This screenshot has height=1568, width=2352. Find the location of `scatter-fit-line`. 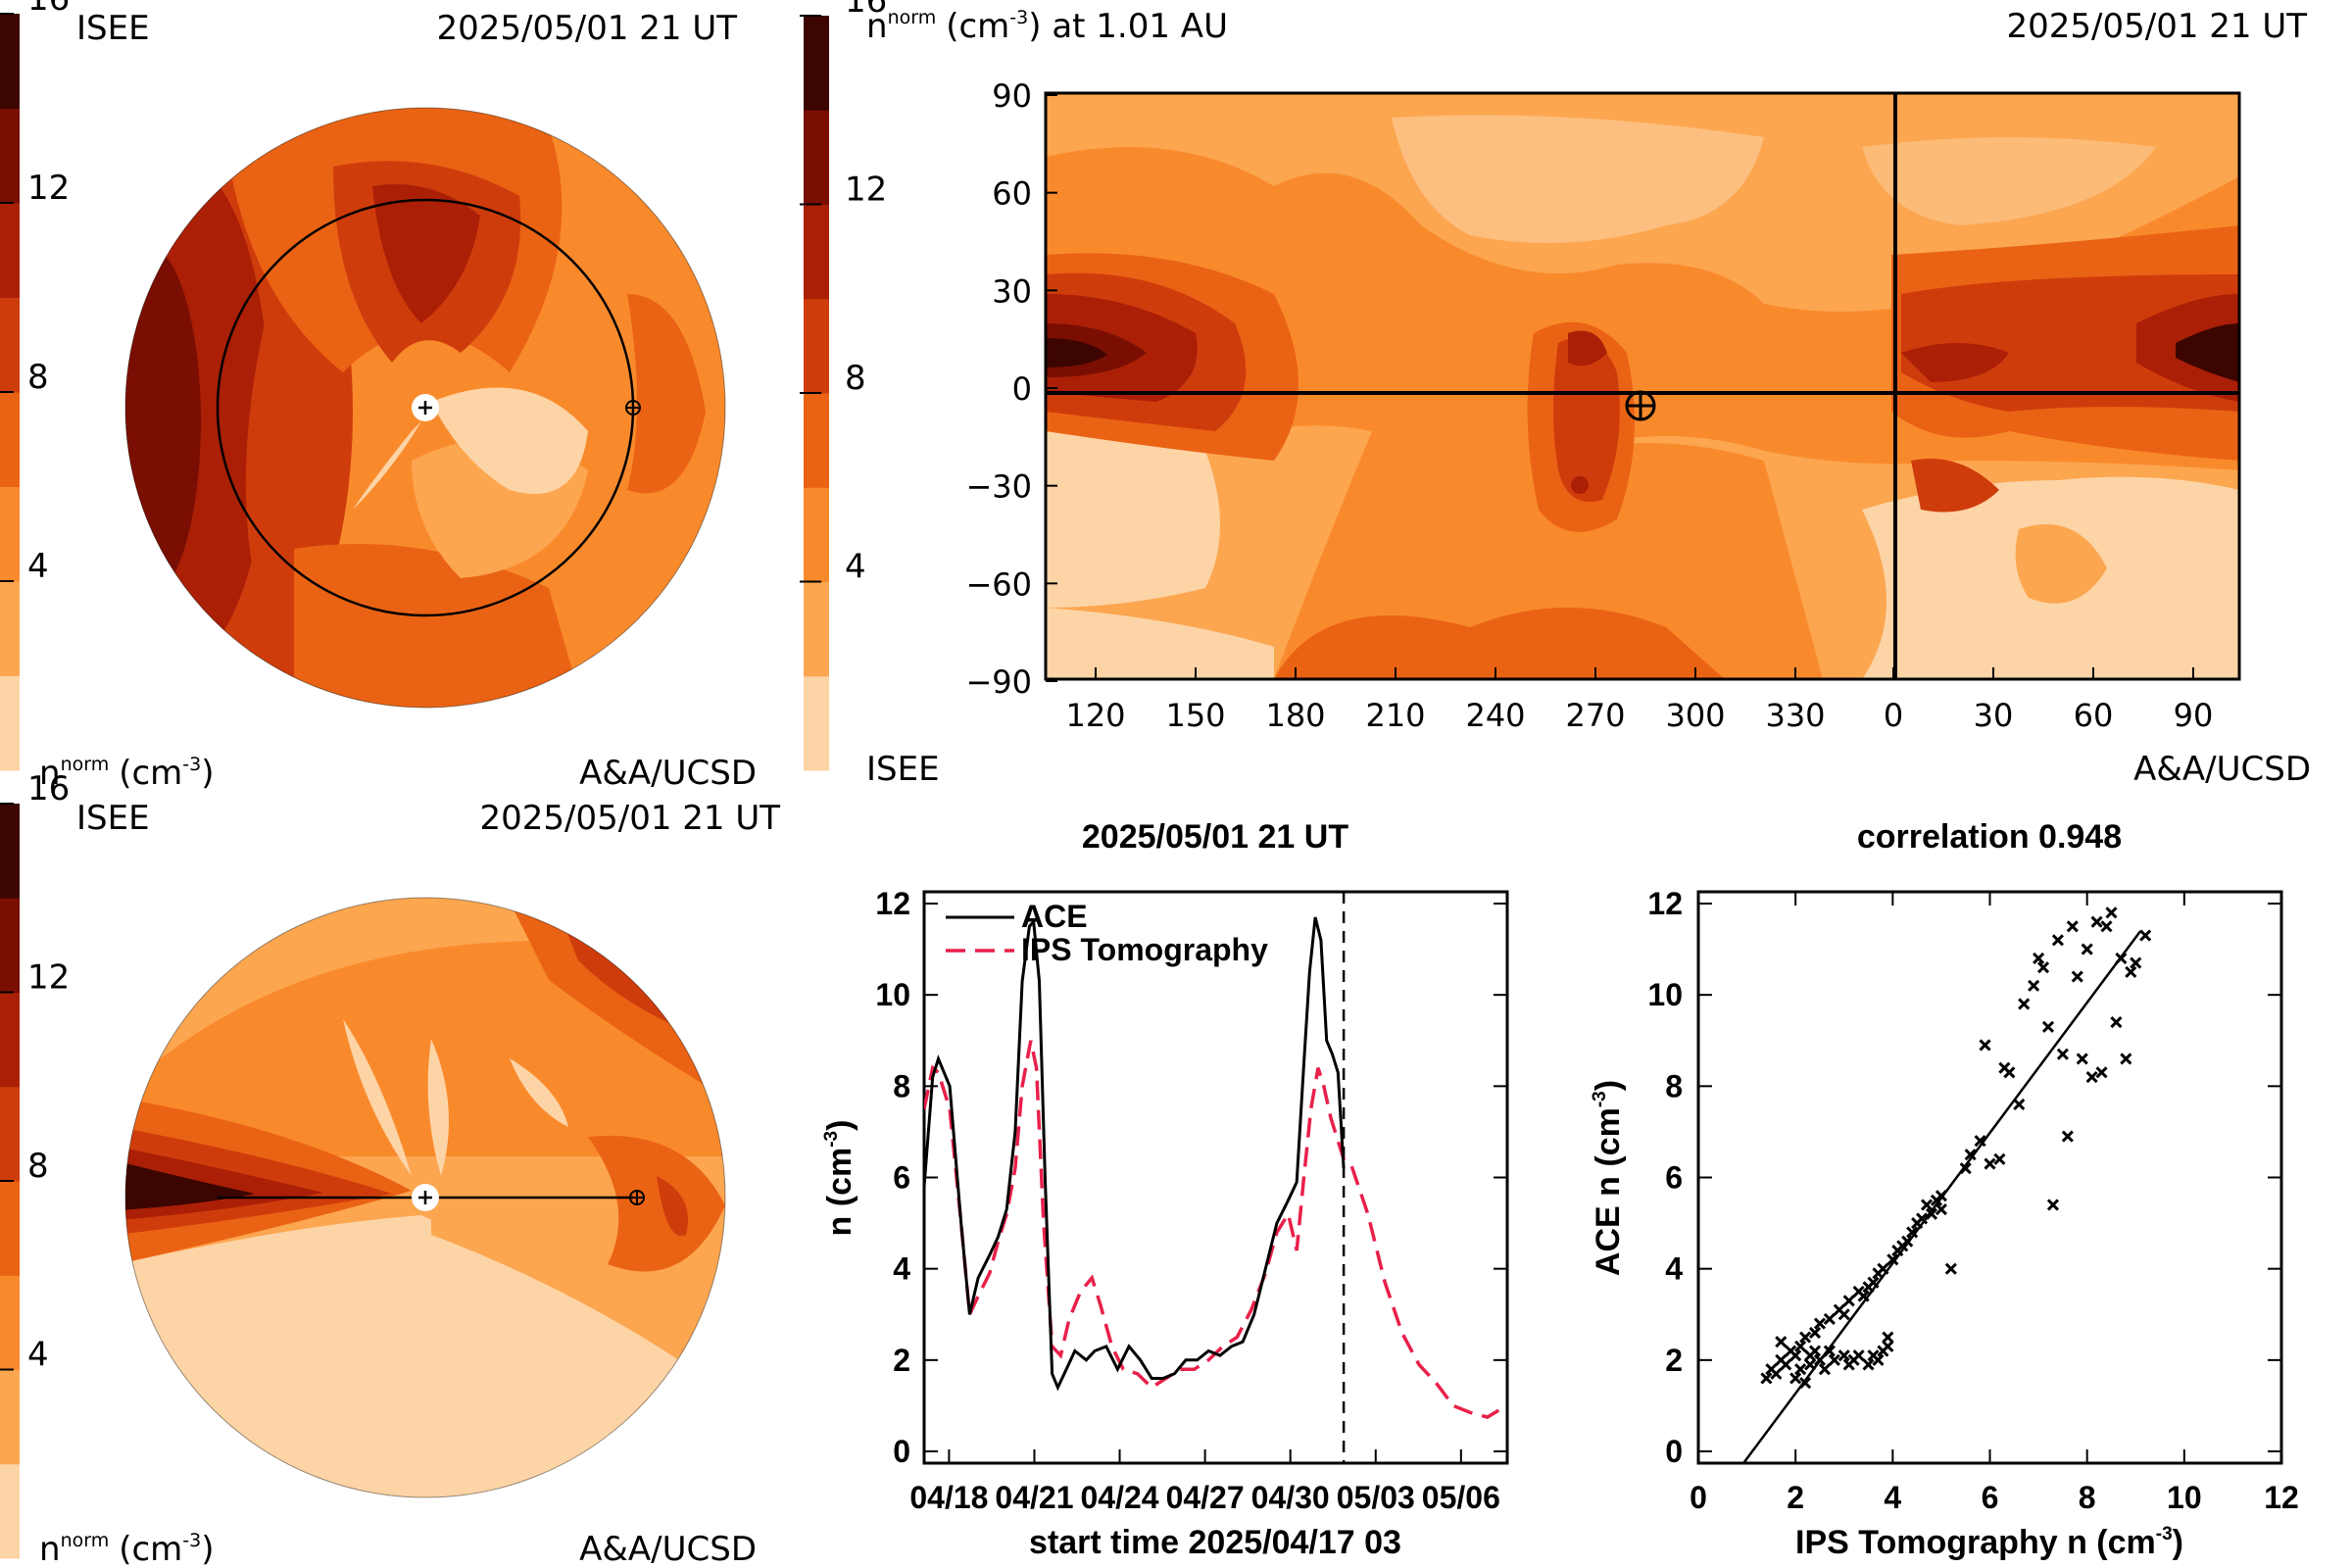

scatter-fit-line is located at coordinates (1941, 1196).